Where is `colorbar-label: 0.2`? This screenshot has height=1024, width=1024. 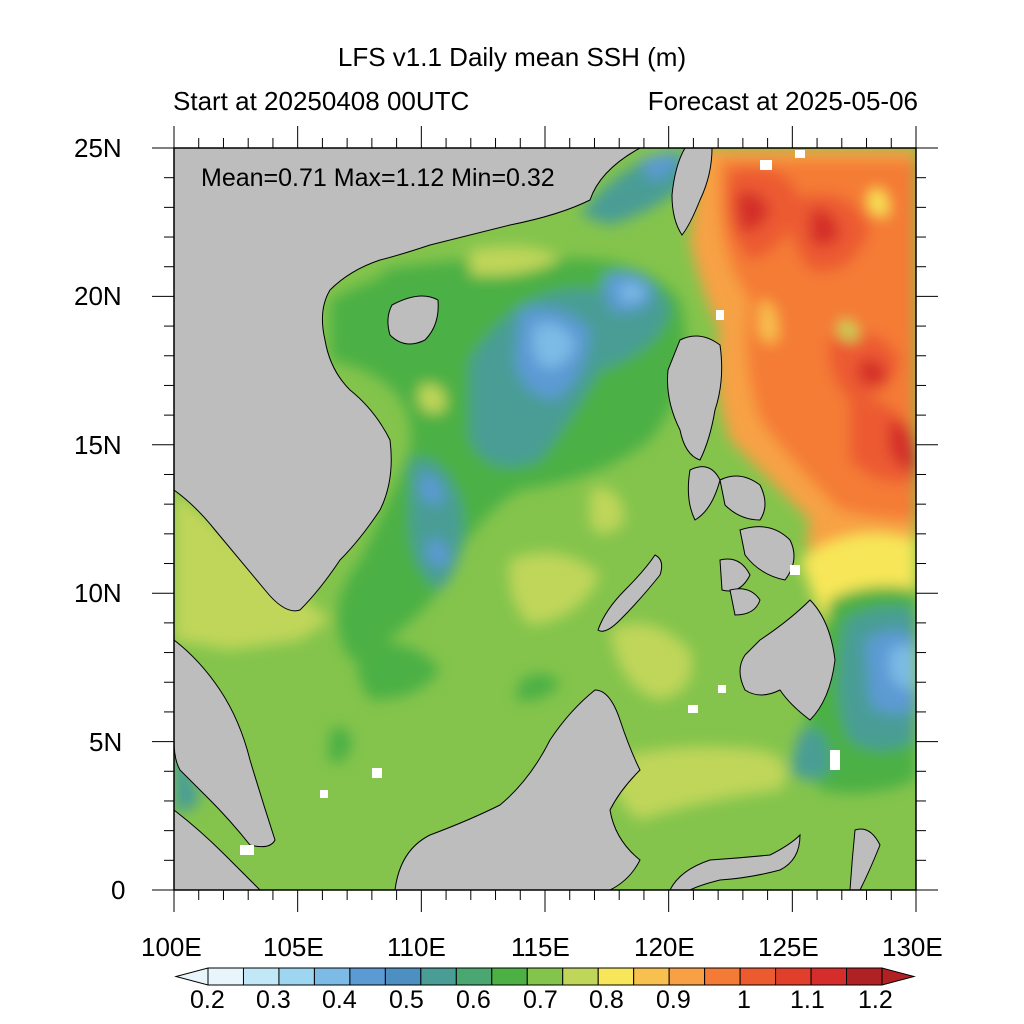
colorbar-label: 0.2 is located at coordinates (207, 1000).